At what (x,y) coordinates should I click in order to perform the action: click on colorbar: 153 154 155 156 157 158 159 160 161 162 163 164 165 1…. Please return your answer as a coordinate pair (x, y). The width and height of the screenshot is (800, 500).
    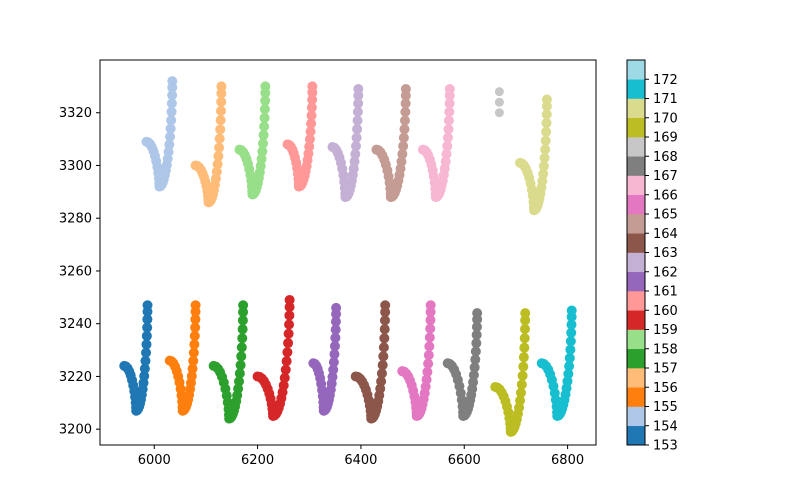
    Looking at the image, I should click on (652, 256).